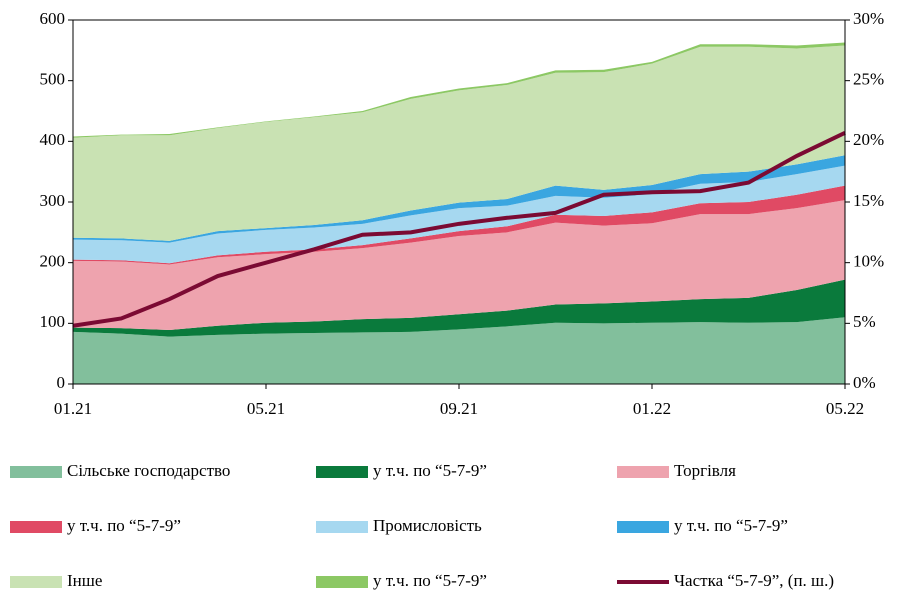 The height and width of the screenshot is (605, 902). I want to click on y-tick-label: 300, so click(53, 200).